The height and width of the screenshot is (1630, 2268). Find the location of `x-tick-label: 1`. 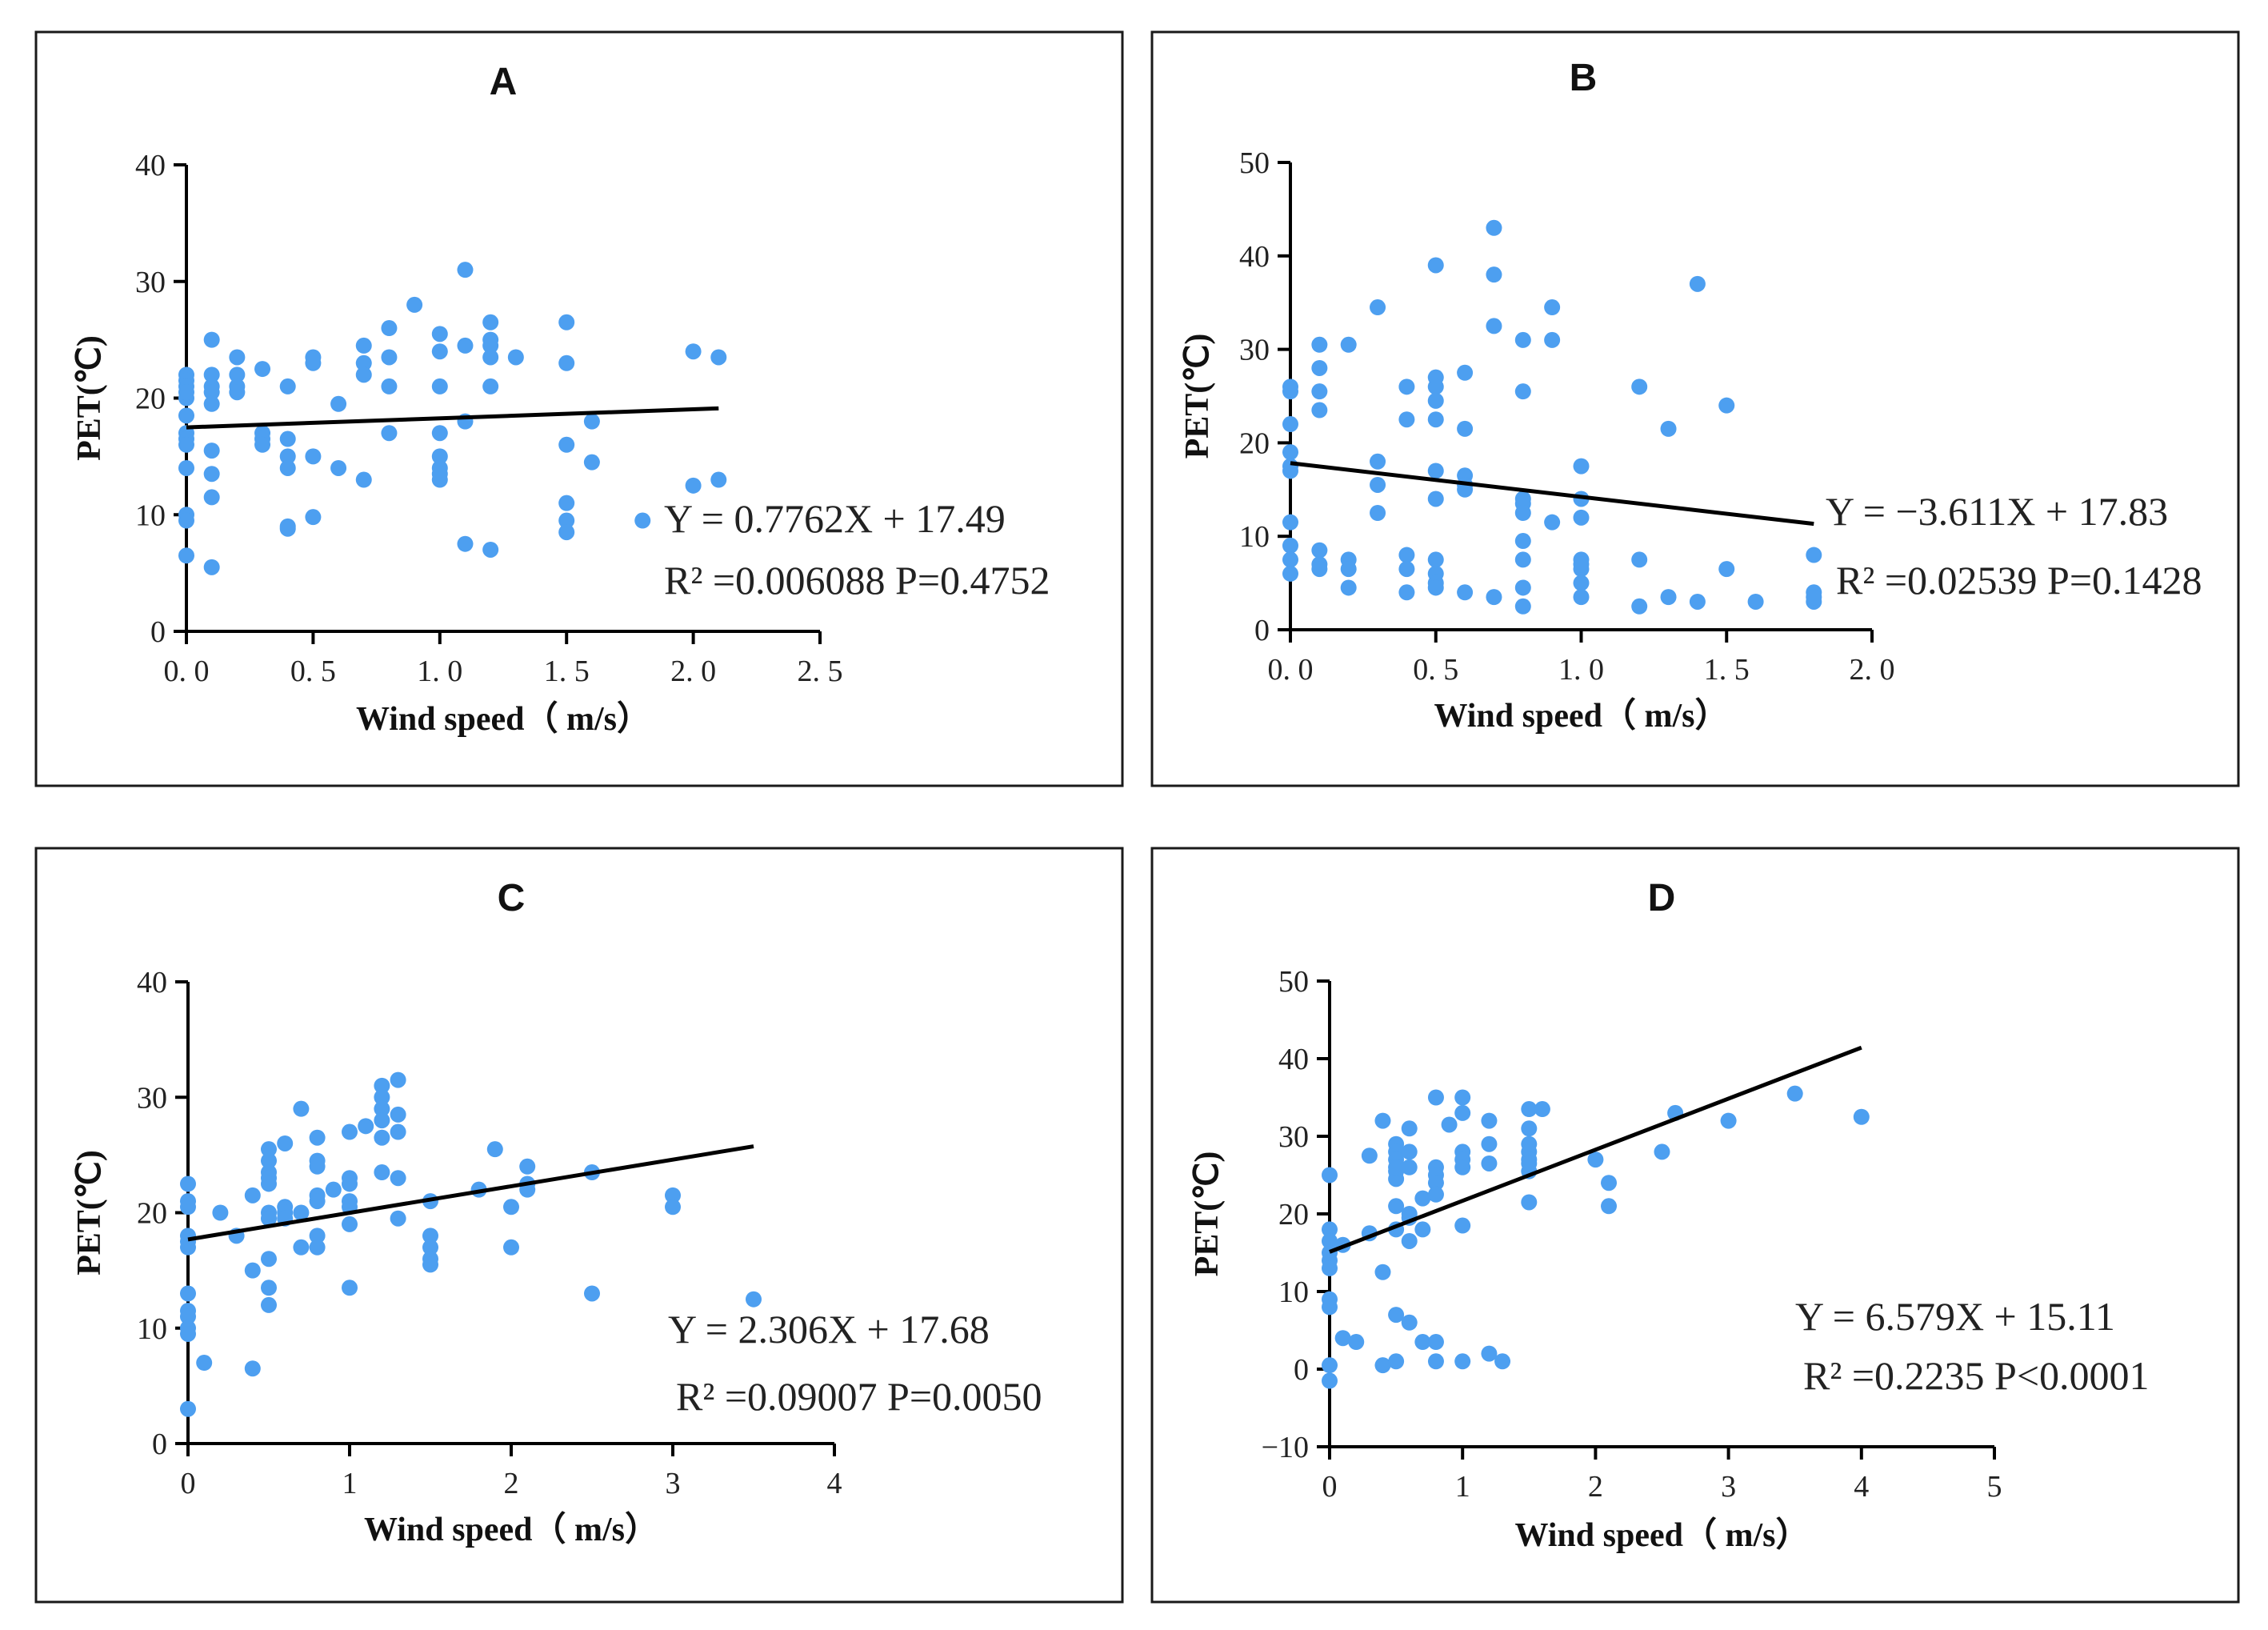

x-tick-label: 1 is located at coordinates (1462, 1487).